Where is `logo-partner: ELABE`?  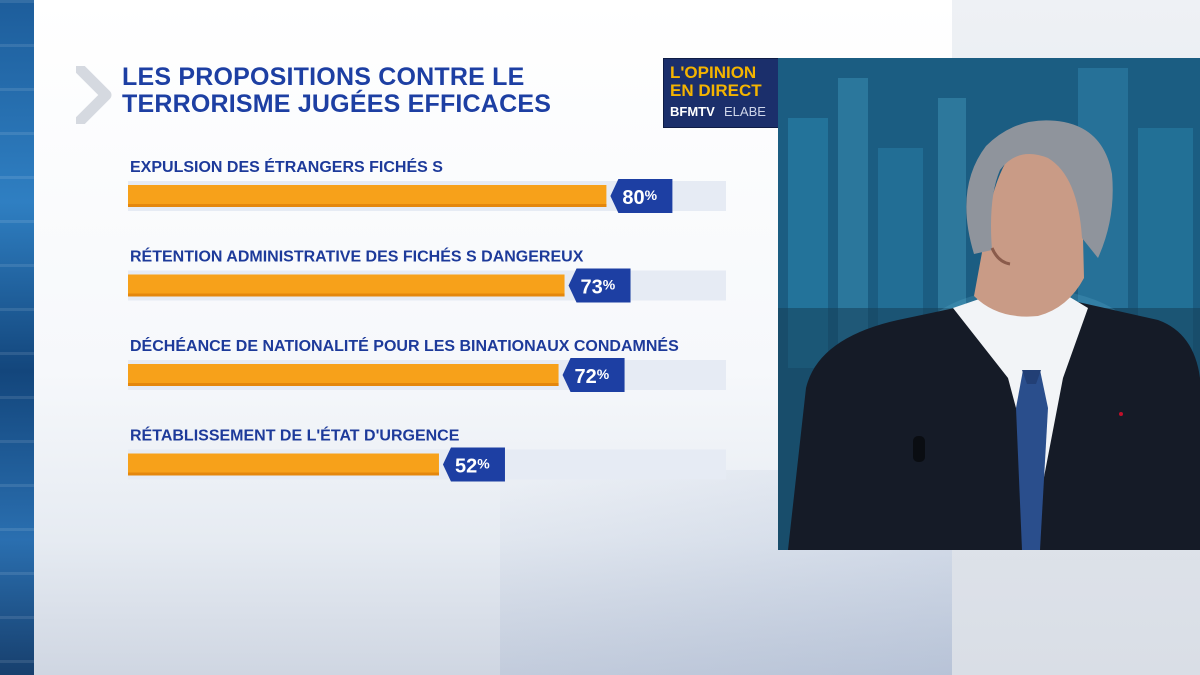
logo-partner: ELABE is located at coordinates (745, 111).